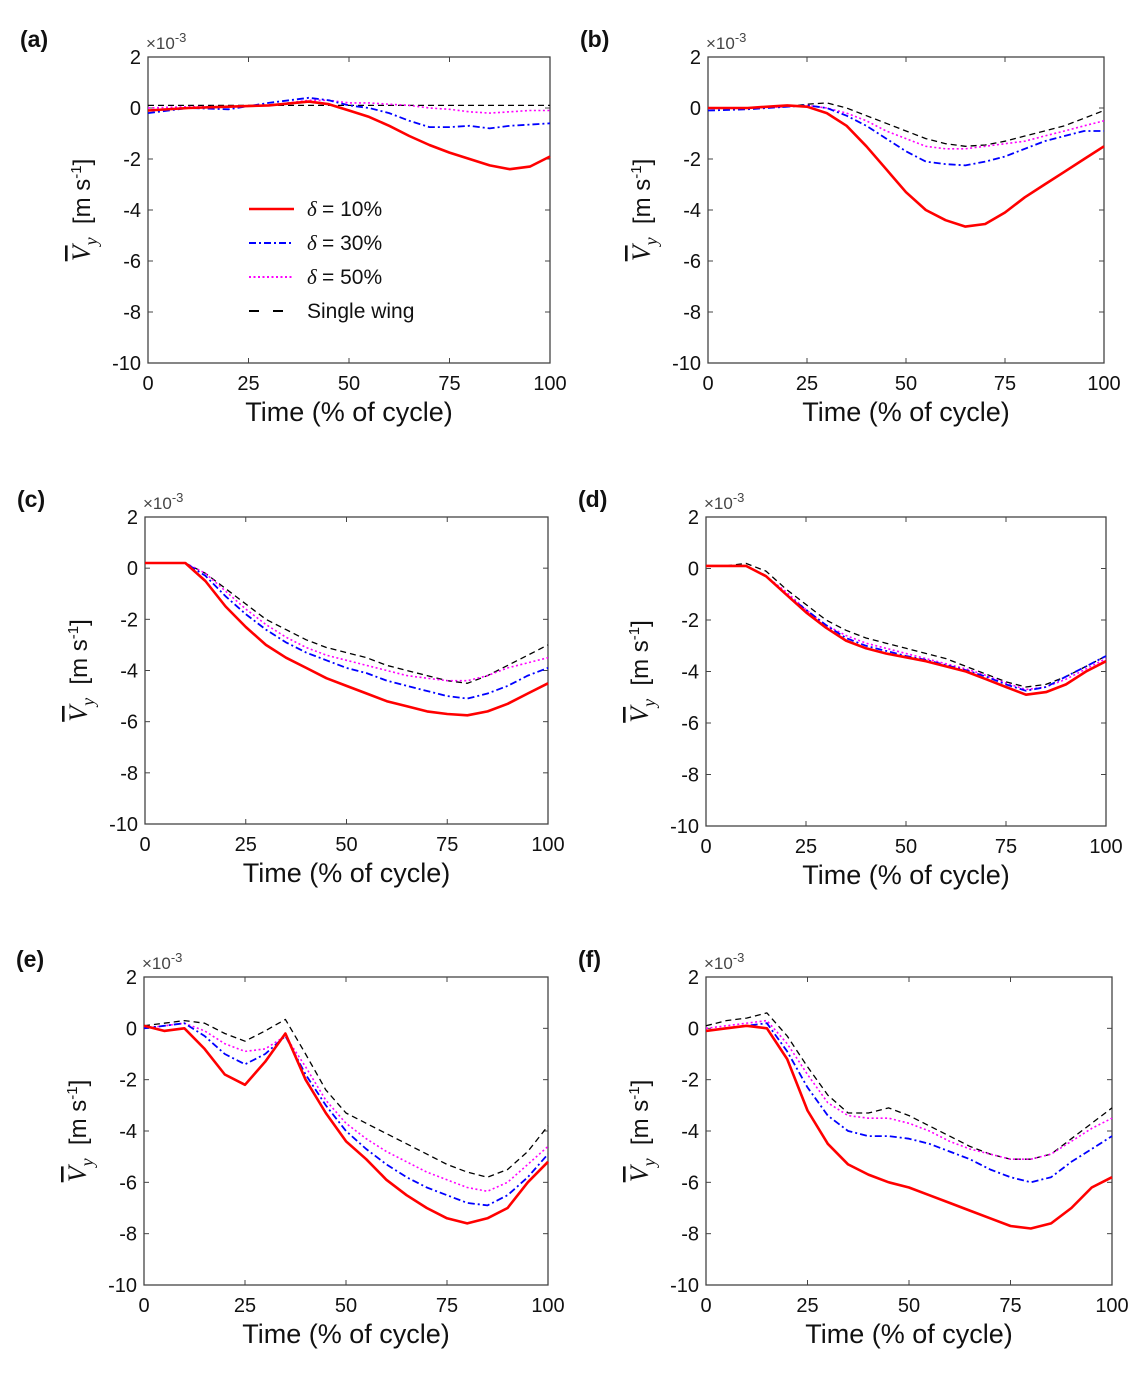 This screenshot has width=1145, height=1379. What do you see at coordinates (31, 499) in the screenshot?
I see `panel-label: (c)` at bounding box center [31, 499].